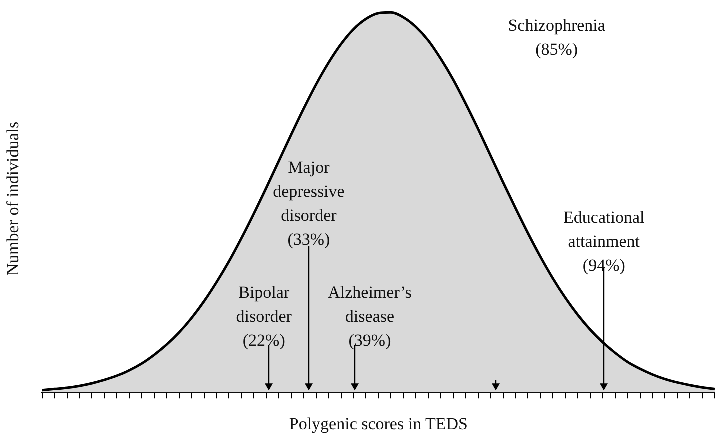 The image size is (720, 439). Describe the element at coordinates (370, 316) in the screenshot. I see `annotation: Alzheimer’s disease (39%)` at that location.